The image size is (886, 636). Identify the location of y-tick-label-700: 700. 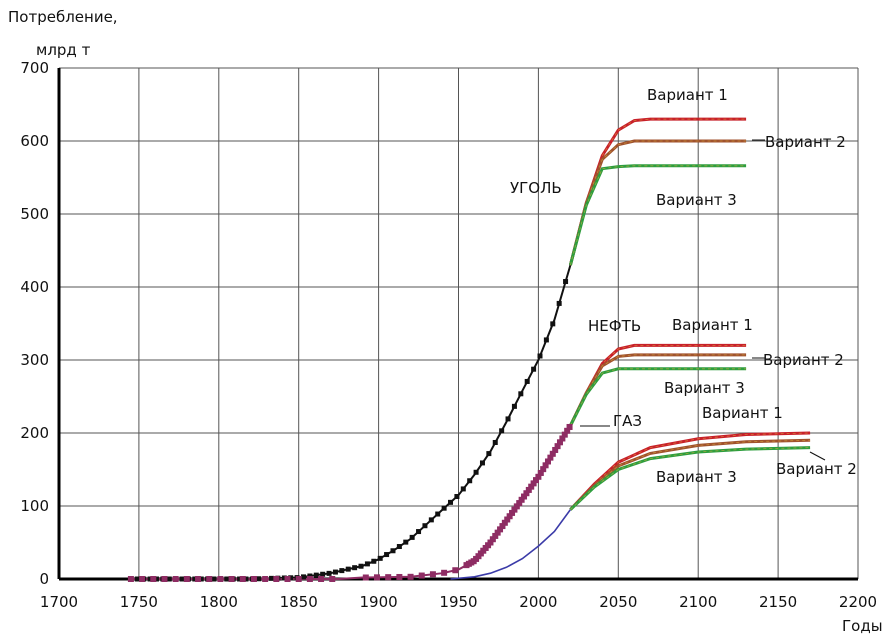
(34, 68).